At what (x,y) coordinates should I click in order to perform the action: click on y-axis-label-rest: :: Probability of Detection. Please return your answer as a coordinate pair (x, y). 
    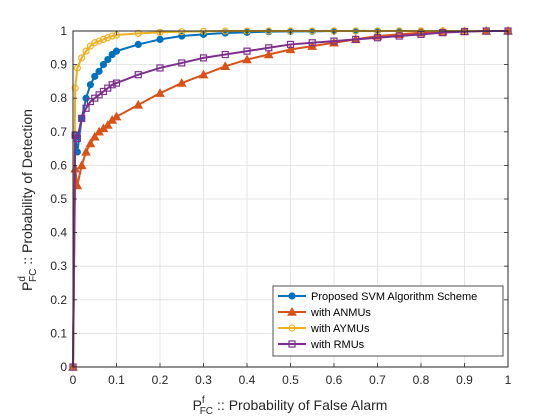
    Looking at the image, I should click on (27, 187).